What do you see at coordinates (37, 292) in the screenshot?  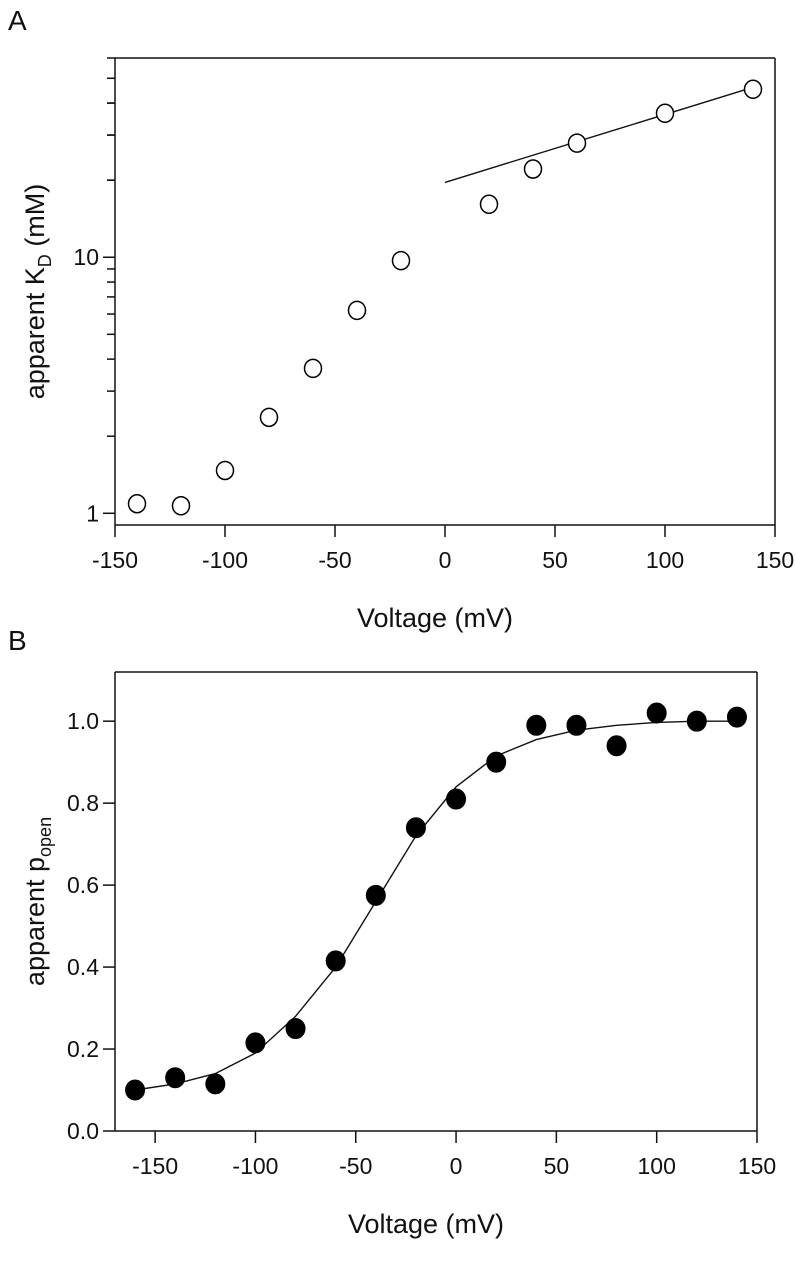 I see `y-axis-title: apparent KD (mM)` at bounding box center [37, 292].